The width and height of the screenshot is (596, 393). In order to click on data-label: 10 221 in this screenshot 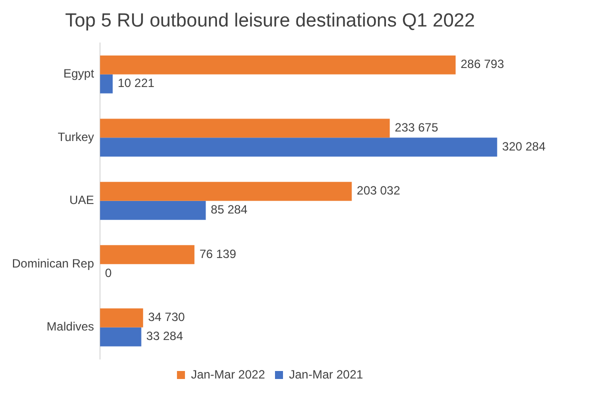, I will do `click(136, 83)`.